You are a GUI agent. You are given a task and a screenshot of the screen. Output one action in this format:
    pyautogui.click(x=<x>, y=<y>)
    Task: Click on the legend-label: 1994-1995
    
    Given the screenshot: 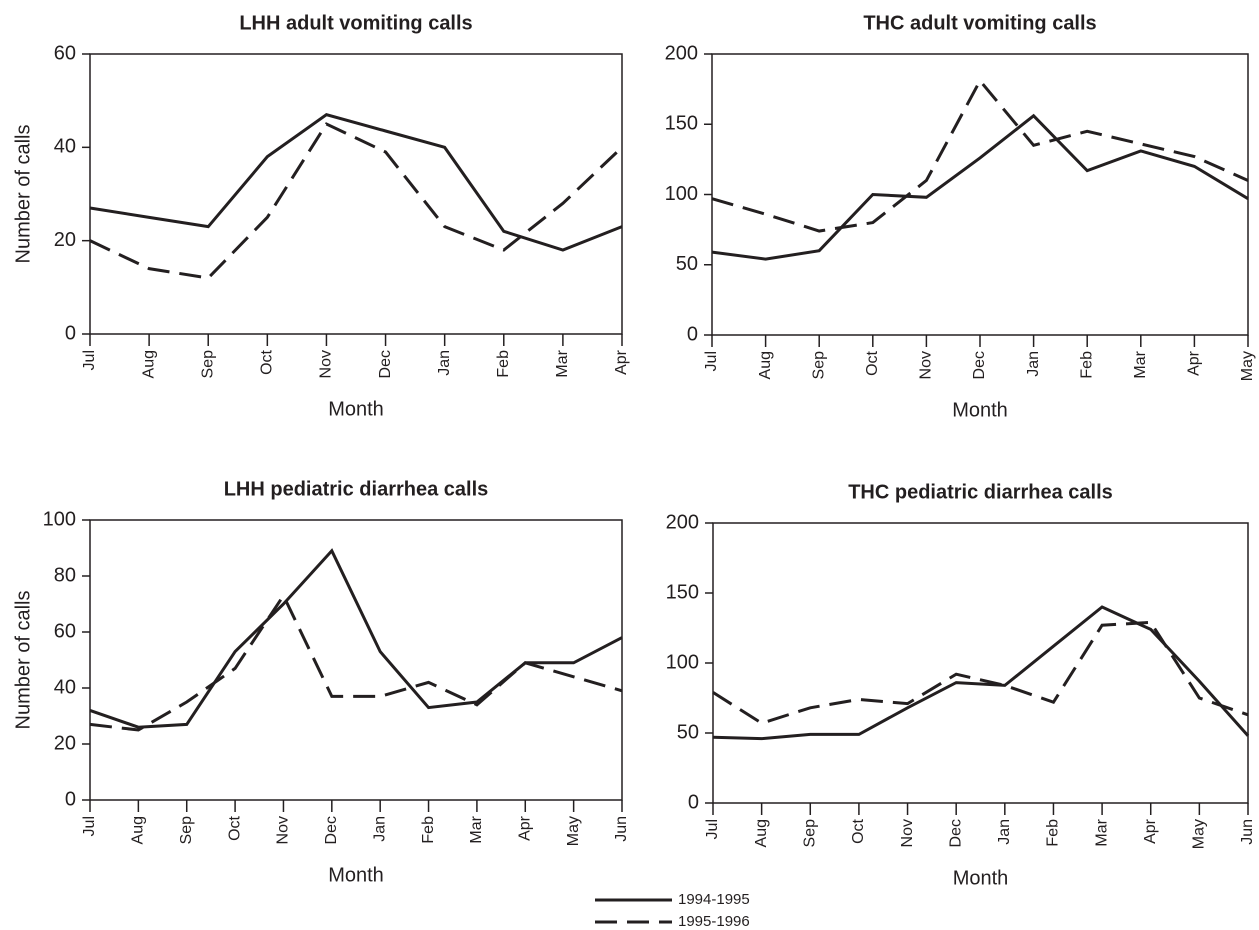 What is the action you would take?
    pyautogui.click(x=714, y=899)
    